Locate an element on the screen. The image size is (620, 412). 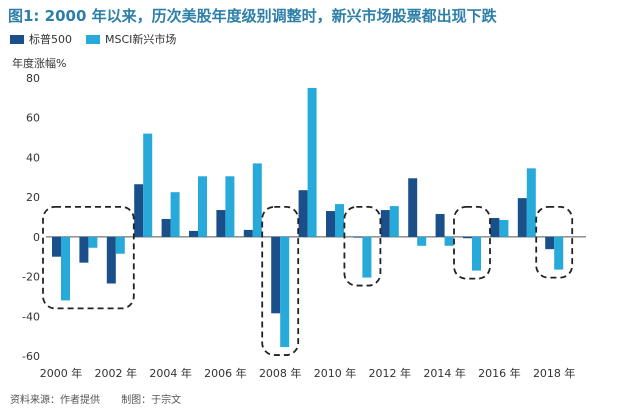
bar-msci-em-2015 is located at coordinates (476, 253).